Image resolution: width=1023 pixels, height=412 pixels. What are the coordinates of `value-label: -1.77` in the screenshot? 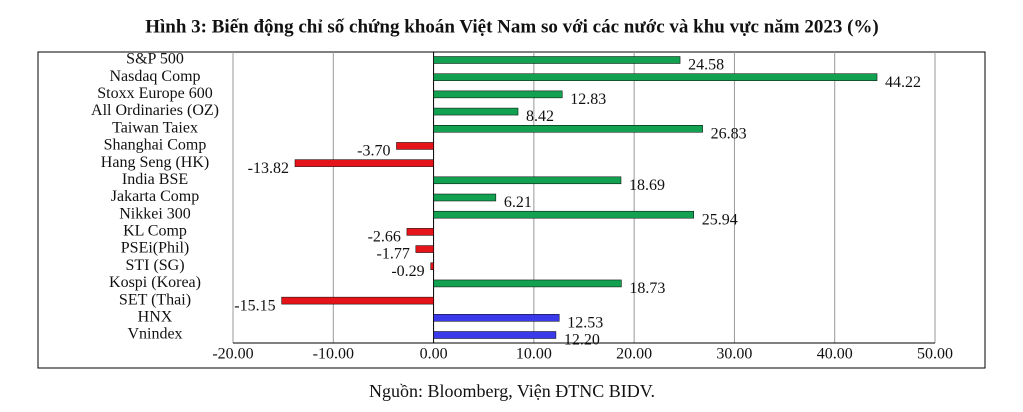 It's located at (392, 254).